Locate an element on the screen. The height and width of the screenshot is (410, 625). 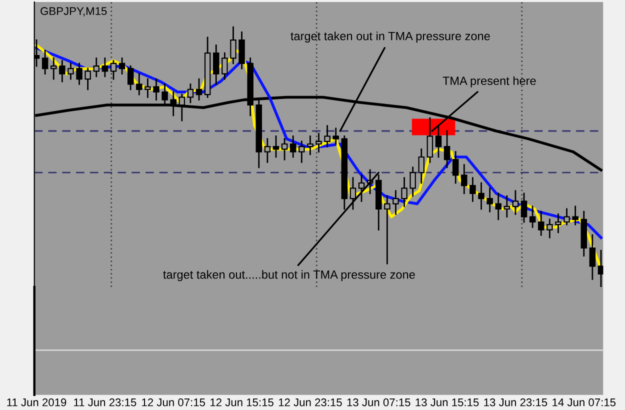
annotation: TMA present here is located at coordinates (489, 82).